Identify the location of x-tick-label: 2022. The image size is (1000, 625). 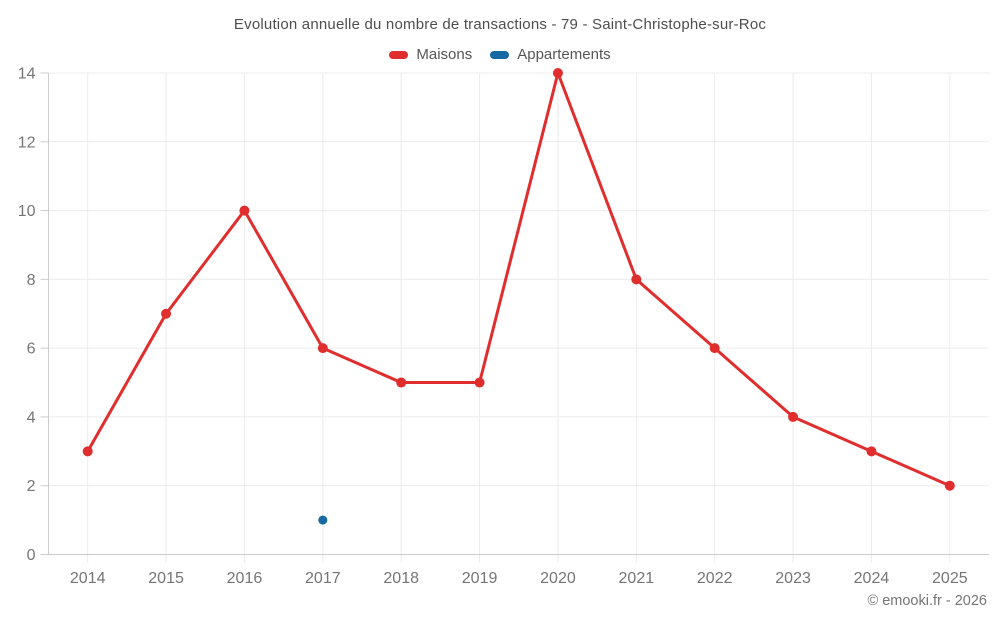
(715, 578).